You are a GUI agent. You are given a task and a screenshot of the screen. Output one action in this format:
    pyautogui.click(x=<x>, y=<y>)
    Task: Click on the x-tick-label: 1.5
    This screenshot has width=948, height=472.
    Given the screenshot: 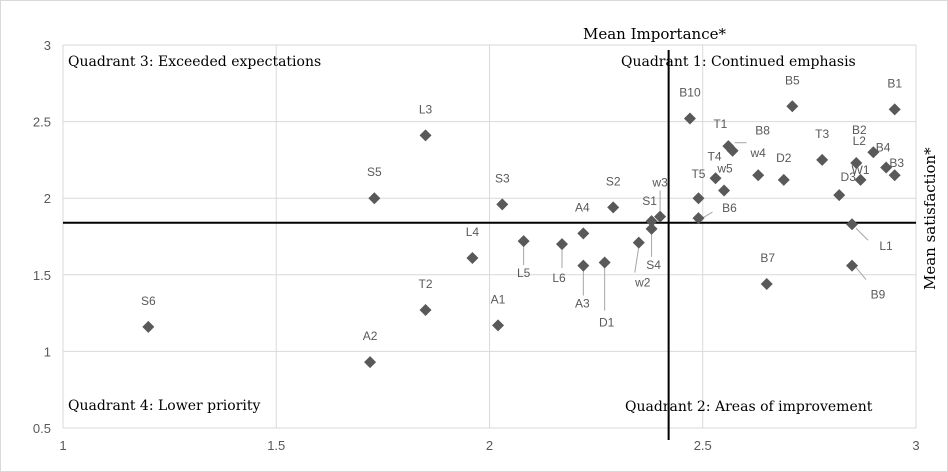 What is the action you would take?
    pyautogui.click(x=276, y=445)
    